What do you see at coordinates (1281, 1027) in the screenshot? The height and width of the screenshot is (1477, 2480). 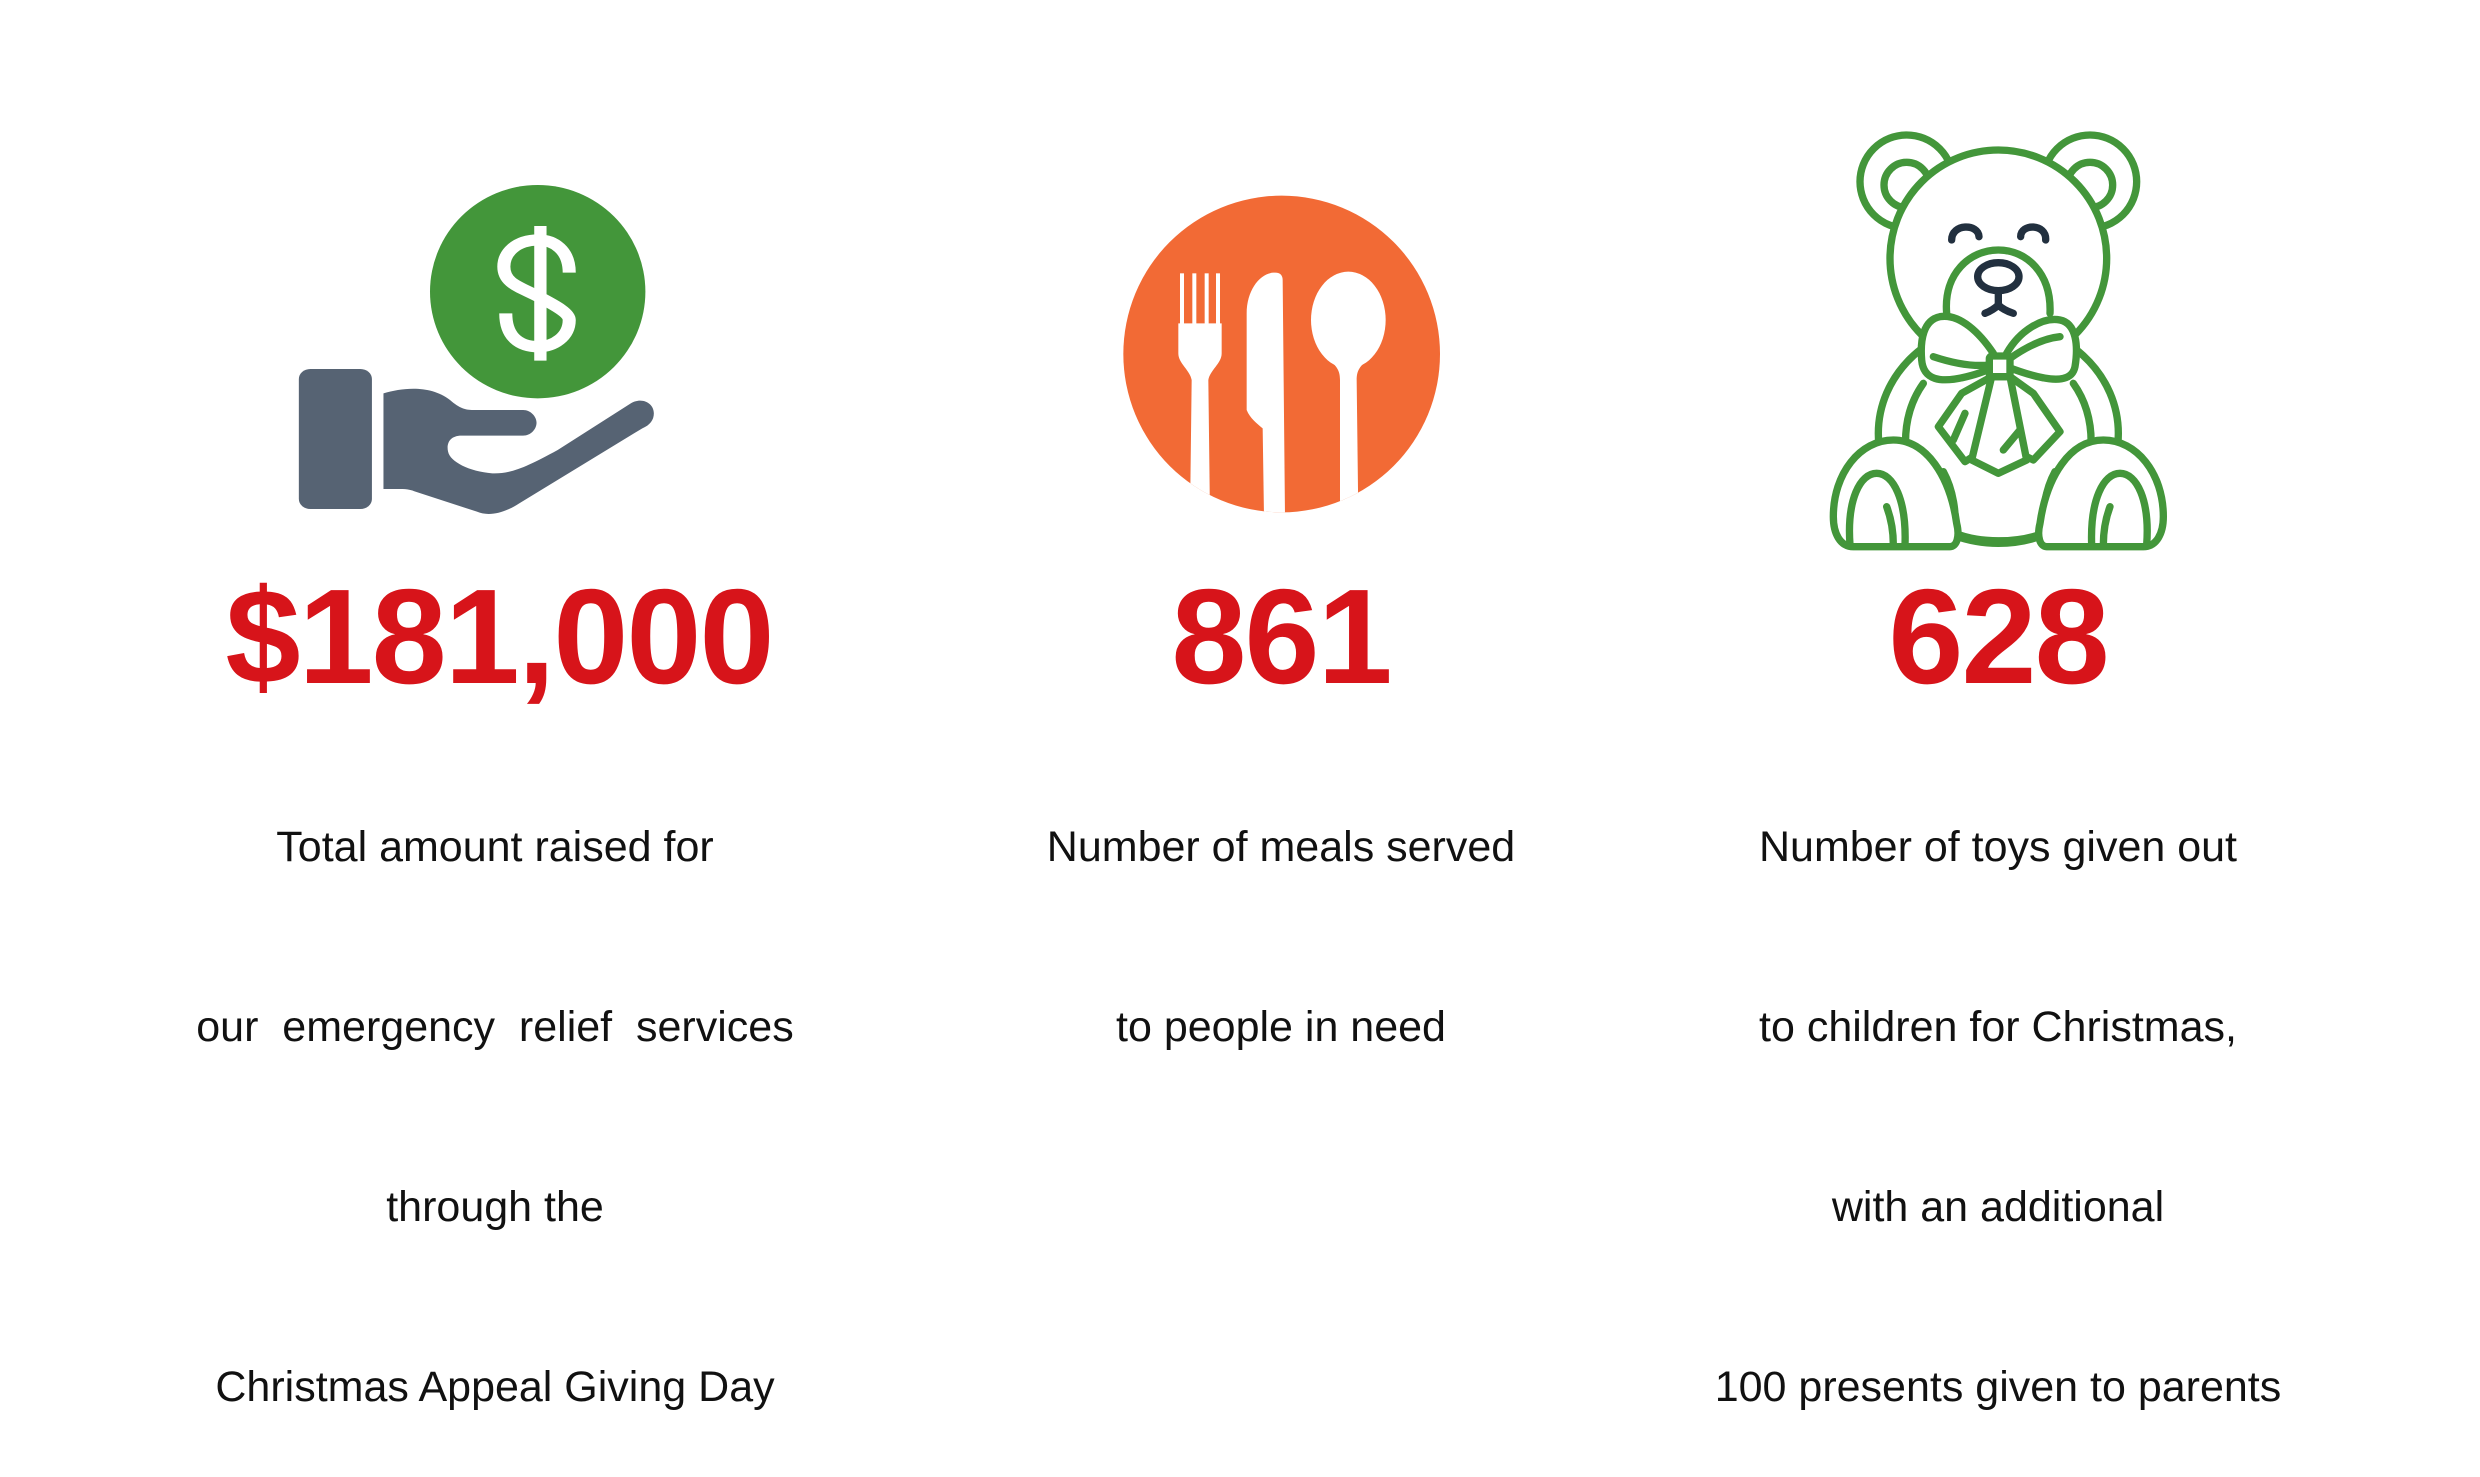 I see `description-line: to people in need` at bounding box center [1281, 1027].